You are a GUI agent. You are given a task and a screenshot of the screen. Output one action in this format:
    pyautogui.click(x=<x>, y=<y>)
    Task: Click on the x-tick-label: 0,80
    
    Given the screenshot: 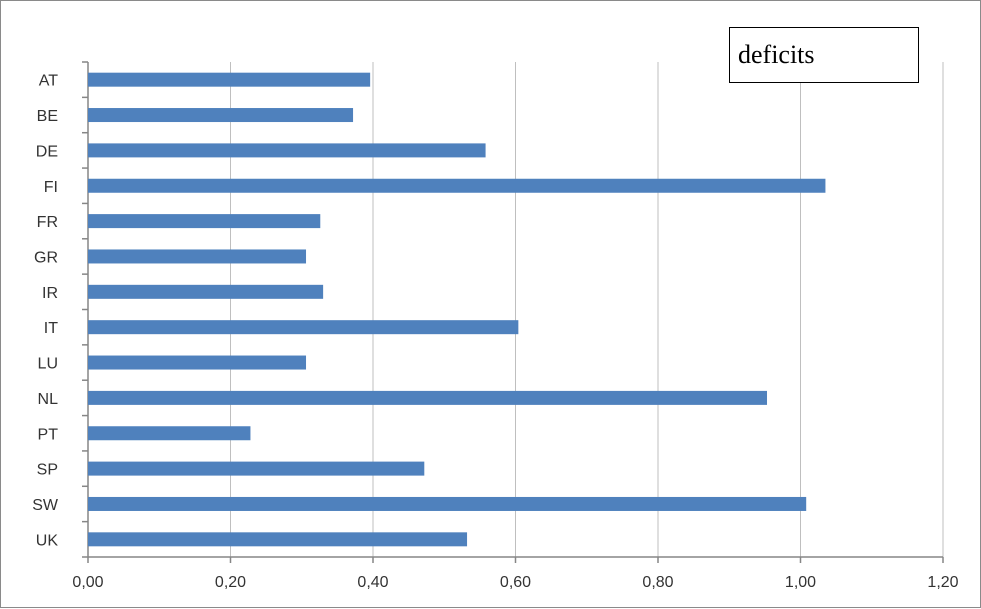 What is the action you would take?
    pyautogui.click(x=657, y=582)
    